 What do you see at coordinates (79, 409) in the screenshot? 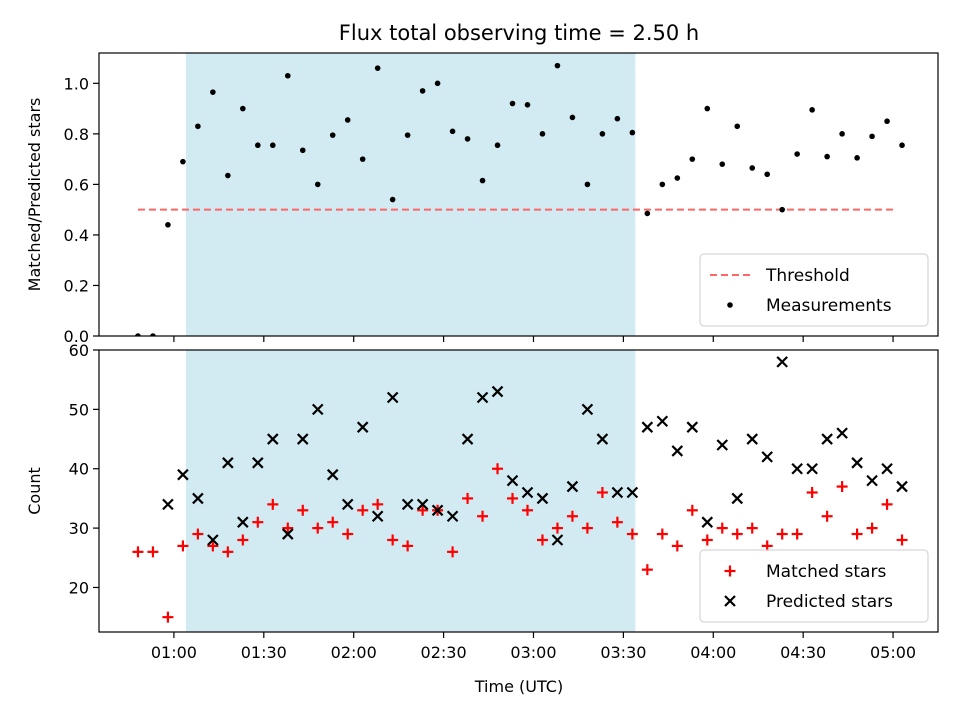
I see `y-tick-label: 50` at bounding box center [79, 409].